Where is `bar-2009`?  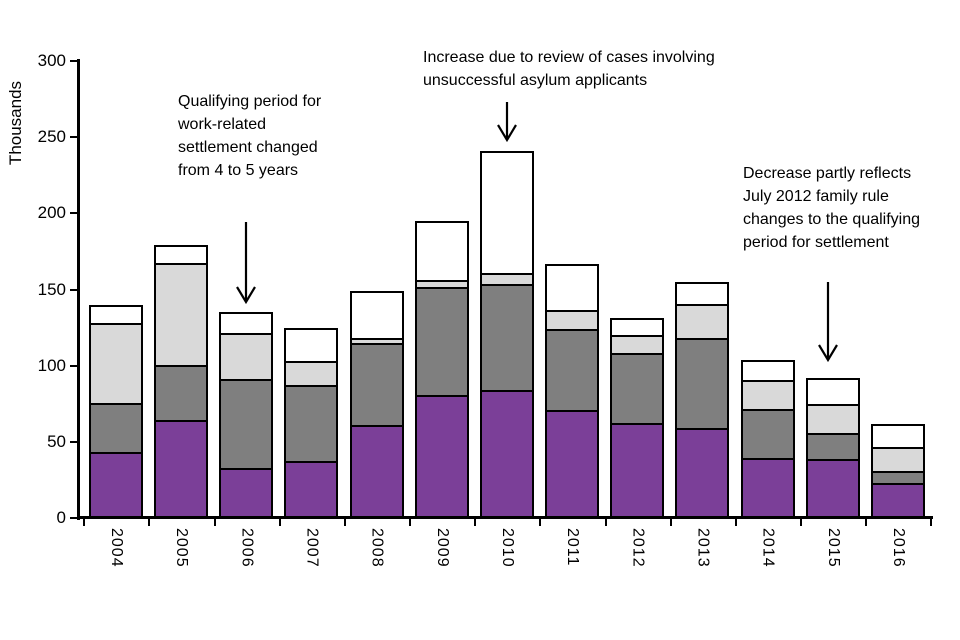 bar-2009 is located at coordinates (441, 369).